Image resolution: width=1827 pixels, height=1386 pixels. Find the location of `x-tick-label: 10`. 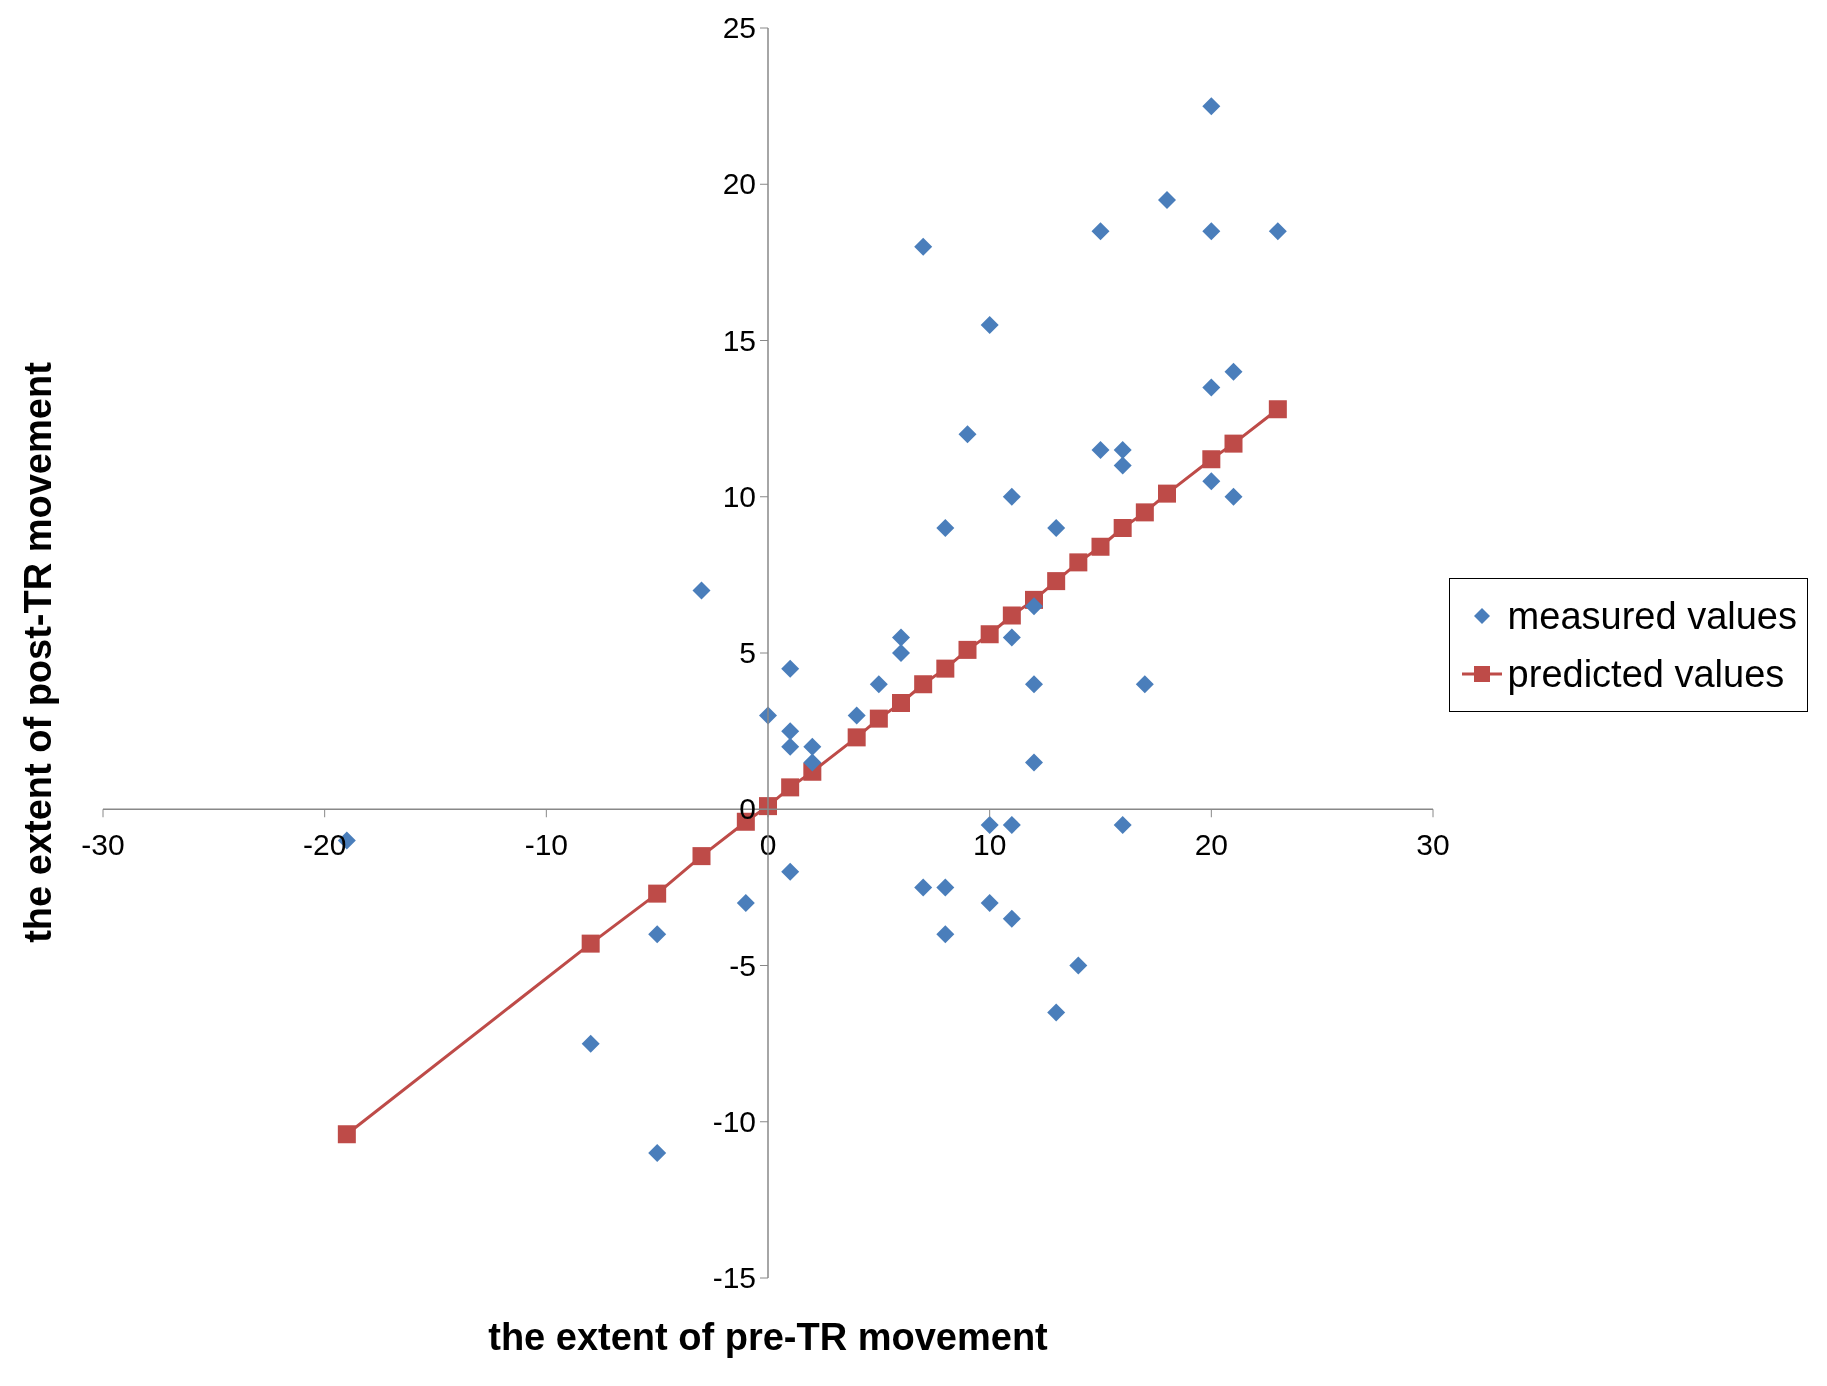

x-tick-label: 10 is located at coordinates (989, 845).